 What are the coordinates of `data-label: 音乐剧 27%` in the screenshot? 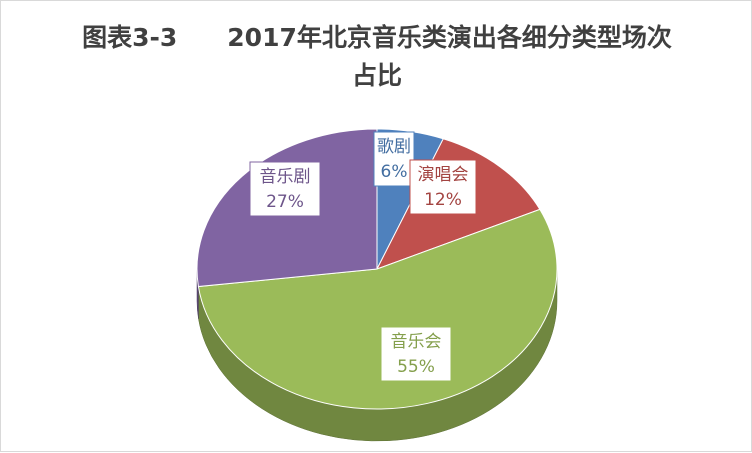 It's located at (285, 189).